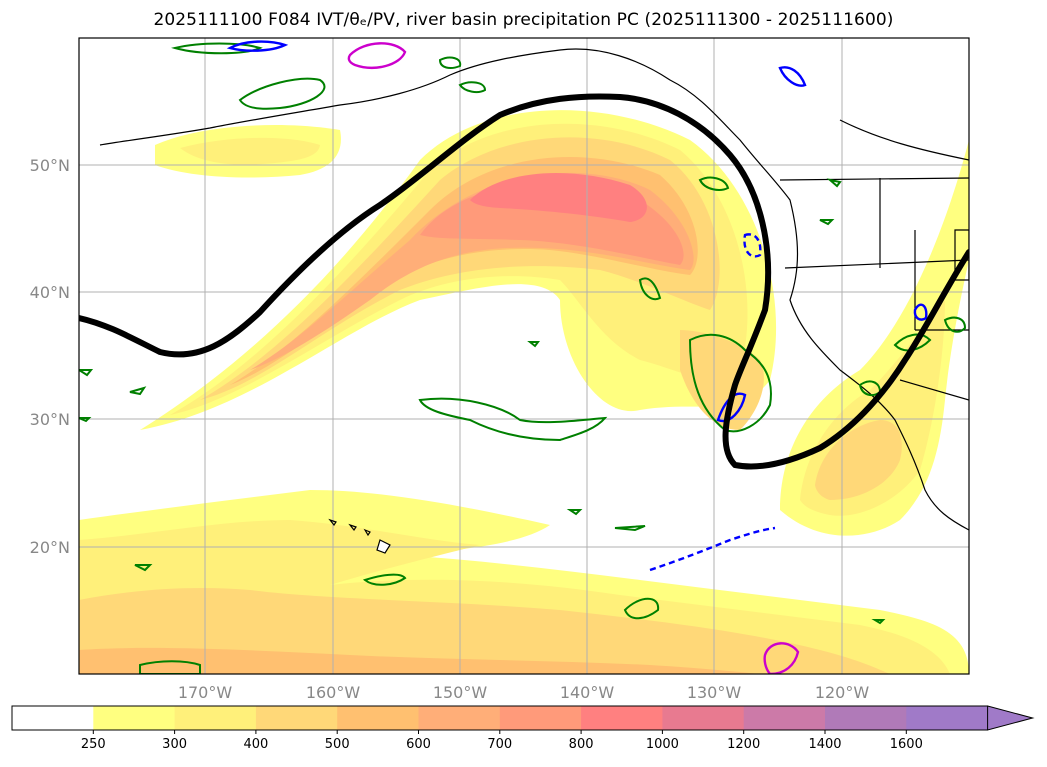 The image size is (1047, 767). What do you see at coordinates (50, 356) in the screenshot?
I see `latitude-labels: 50°N 40°N 30°N 20°N` at bounding box center [50, 356].